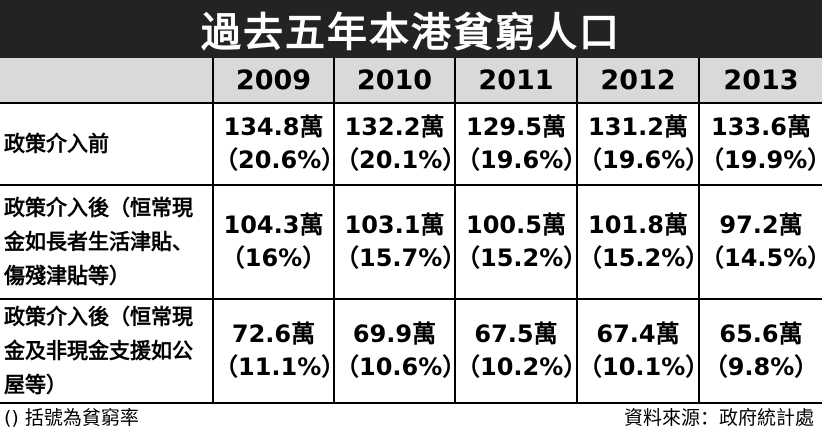 Image resolution: width=822 pixels, height=431 pixels. I want to click on poverty-rate: （20.1%）, so click(401, 160).